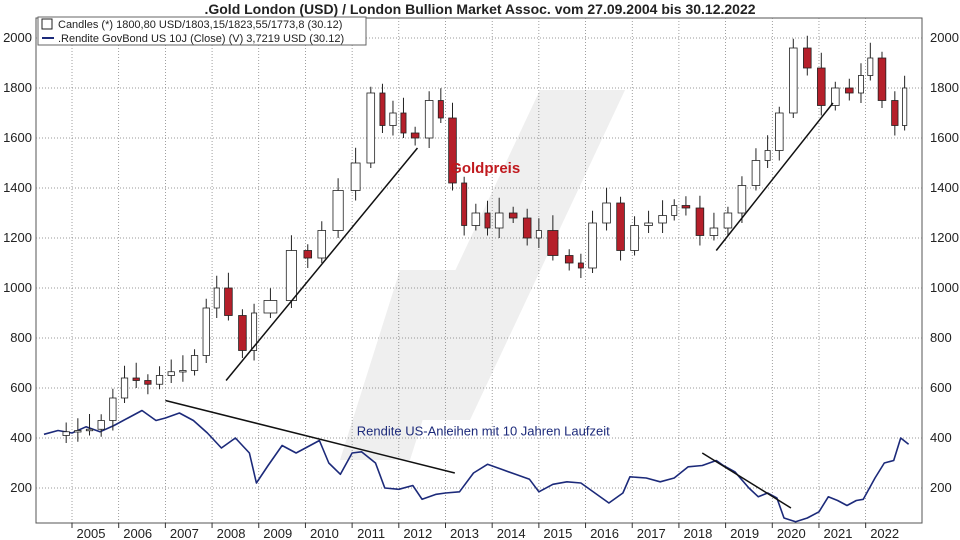 The width and height of the screenshot is (960, 540). I want to click on legend-candle-marker, so click(47, 24).